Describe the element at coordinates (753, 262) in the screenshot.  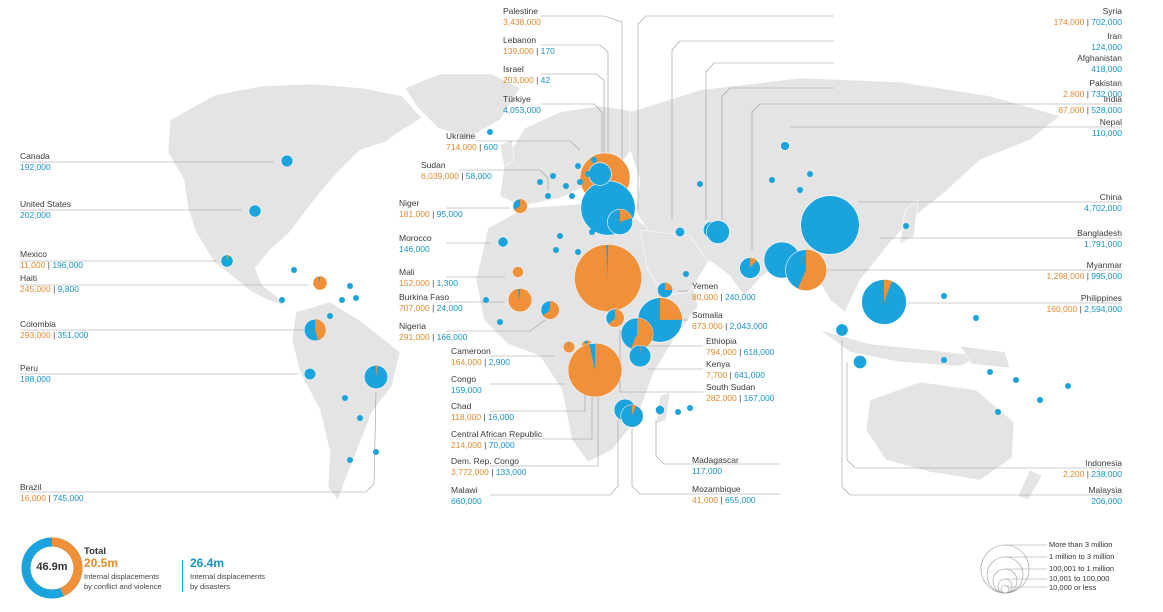
I see `bubble-conflict-india` at that location.